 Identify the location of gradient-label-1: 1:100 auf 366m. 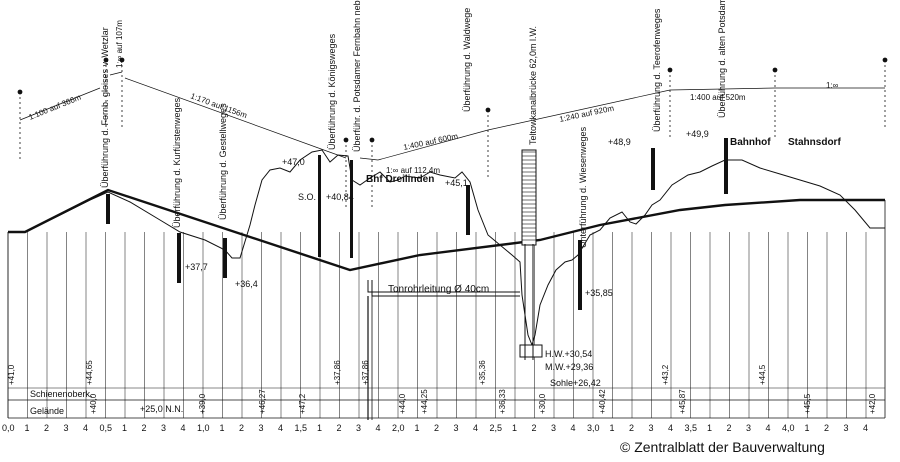
(54, 107).